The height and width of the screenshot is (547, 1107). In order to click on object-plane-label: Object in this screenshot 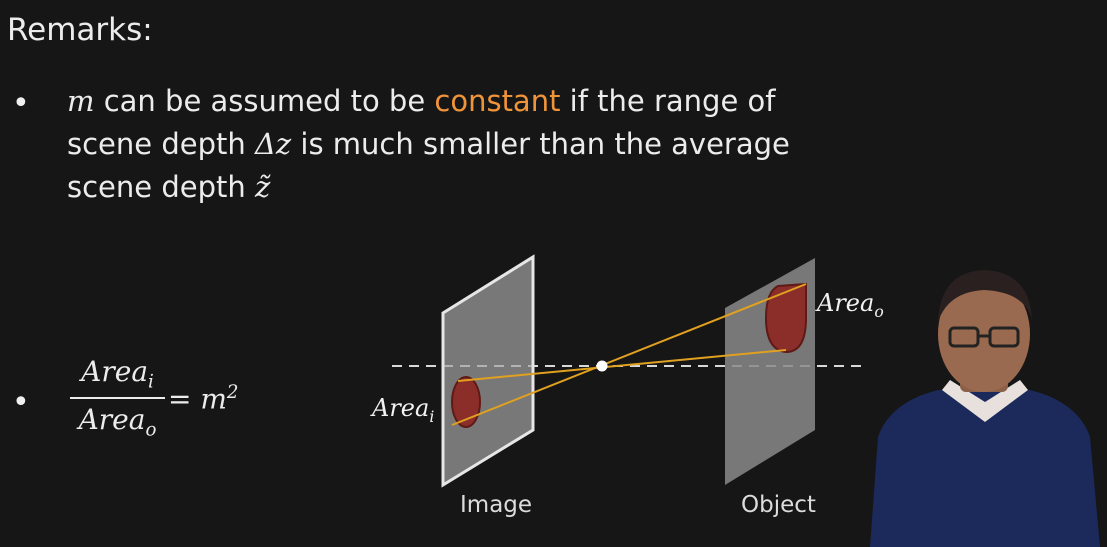, I will do `click(778, 505)`.